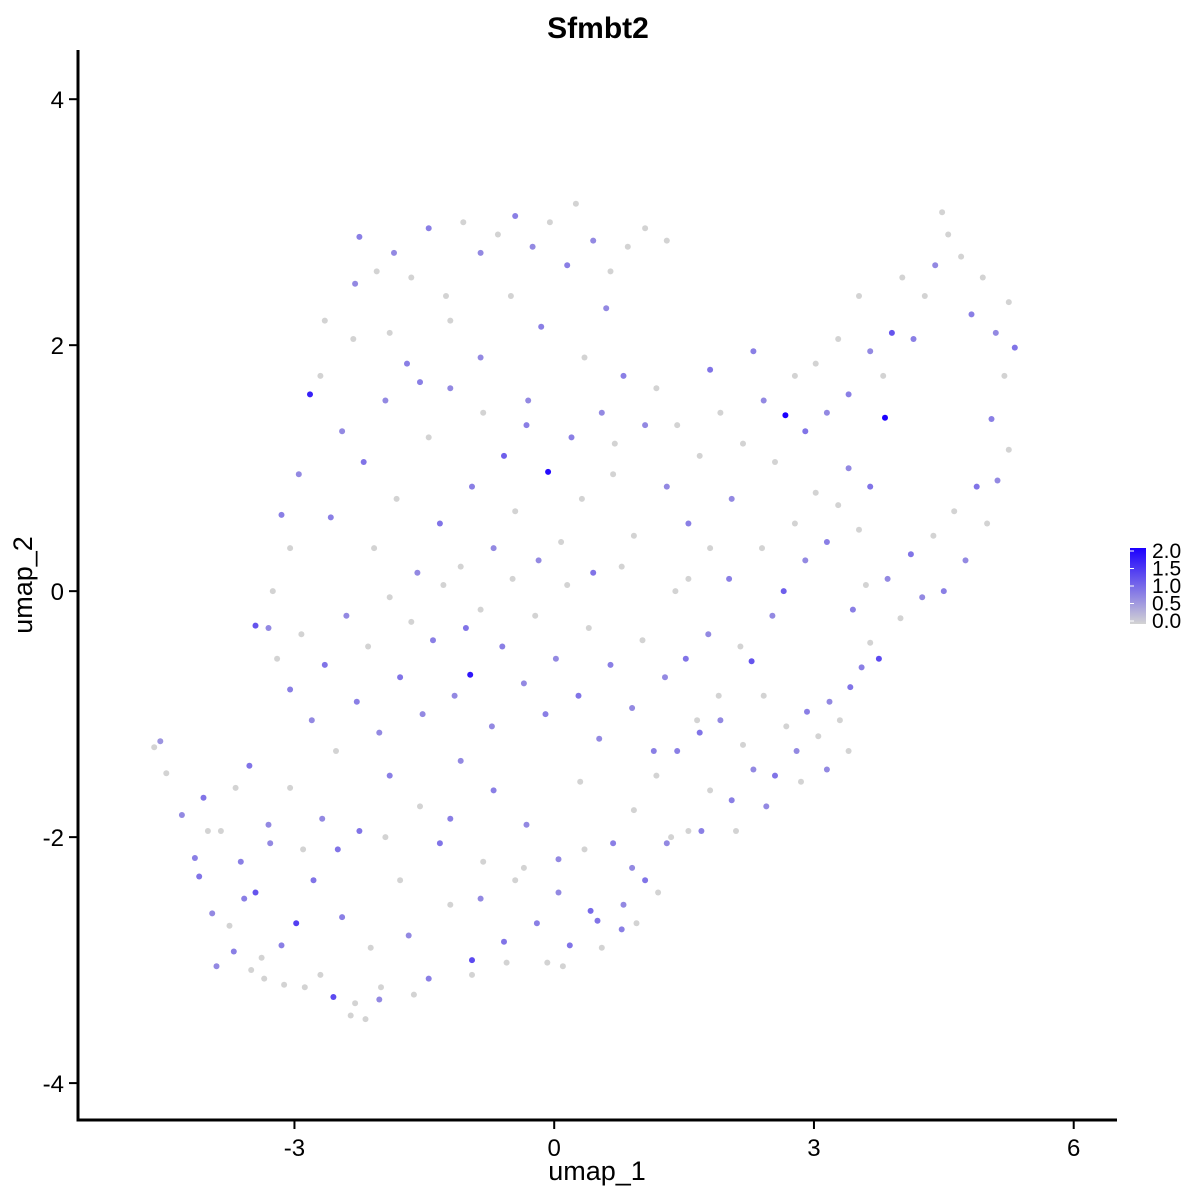  What do you see at coordinates (554, 1148) in the screenshot?
I see `x-tick-label: 0` at bounding box center [554, 1148].